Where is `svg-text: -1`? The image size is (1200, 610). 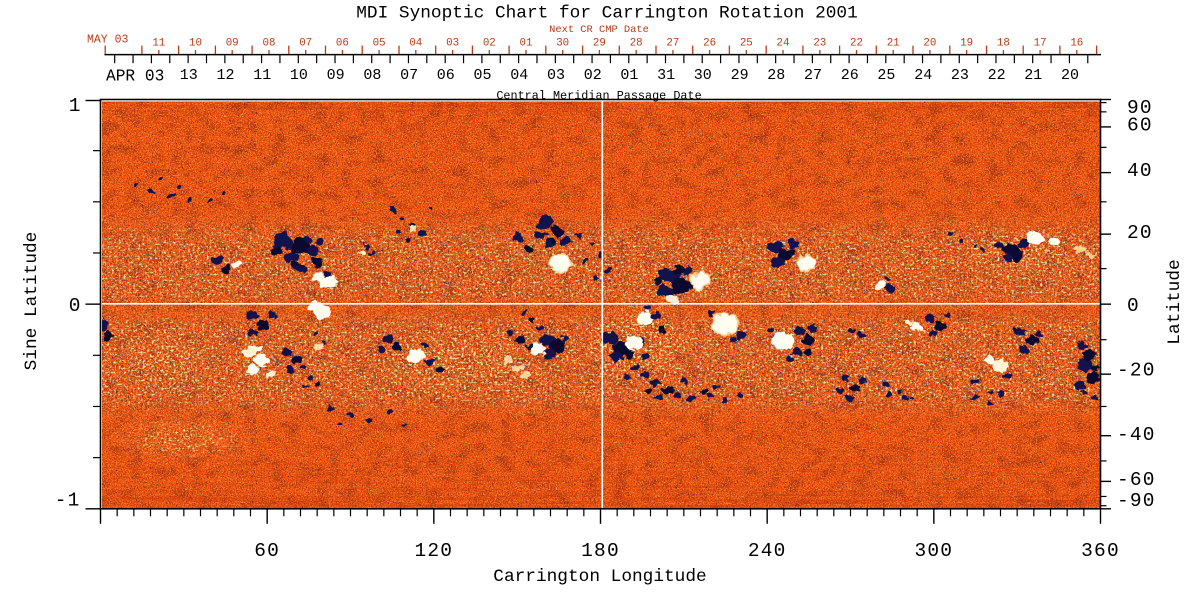
svg-text: -1 is located at coordinates (68, 501).